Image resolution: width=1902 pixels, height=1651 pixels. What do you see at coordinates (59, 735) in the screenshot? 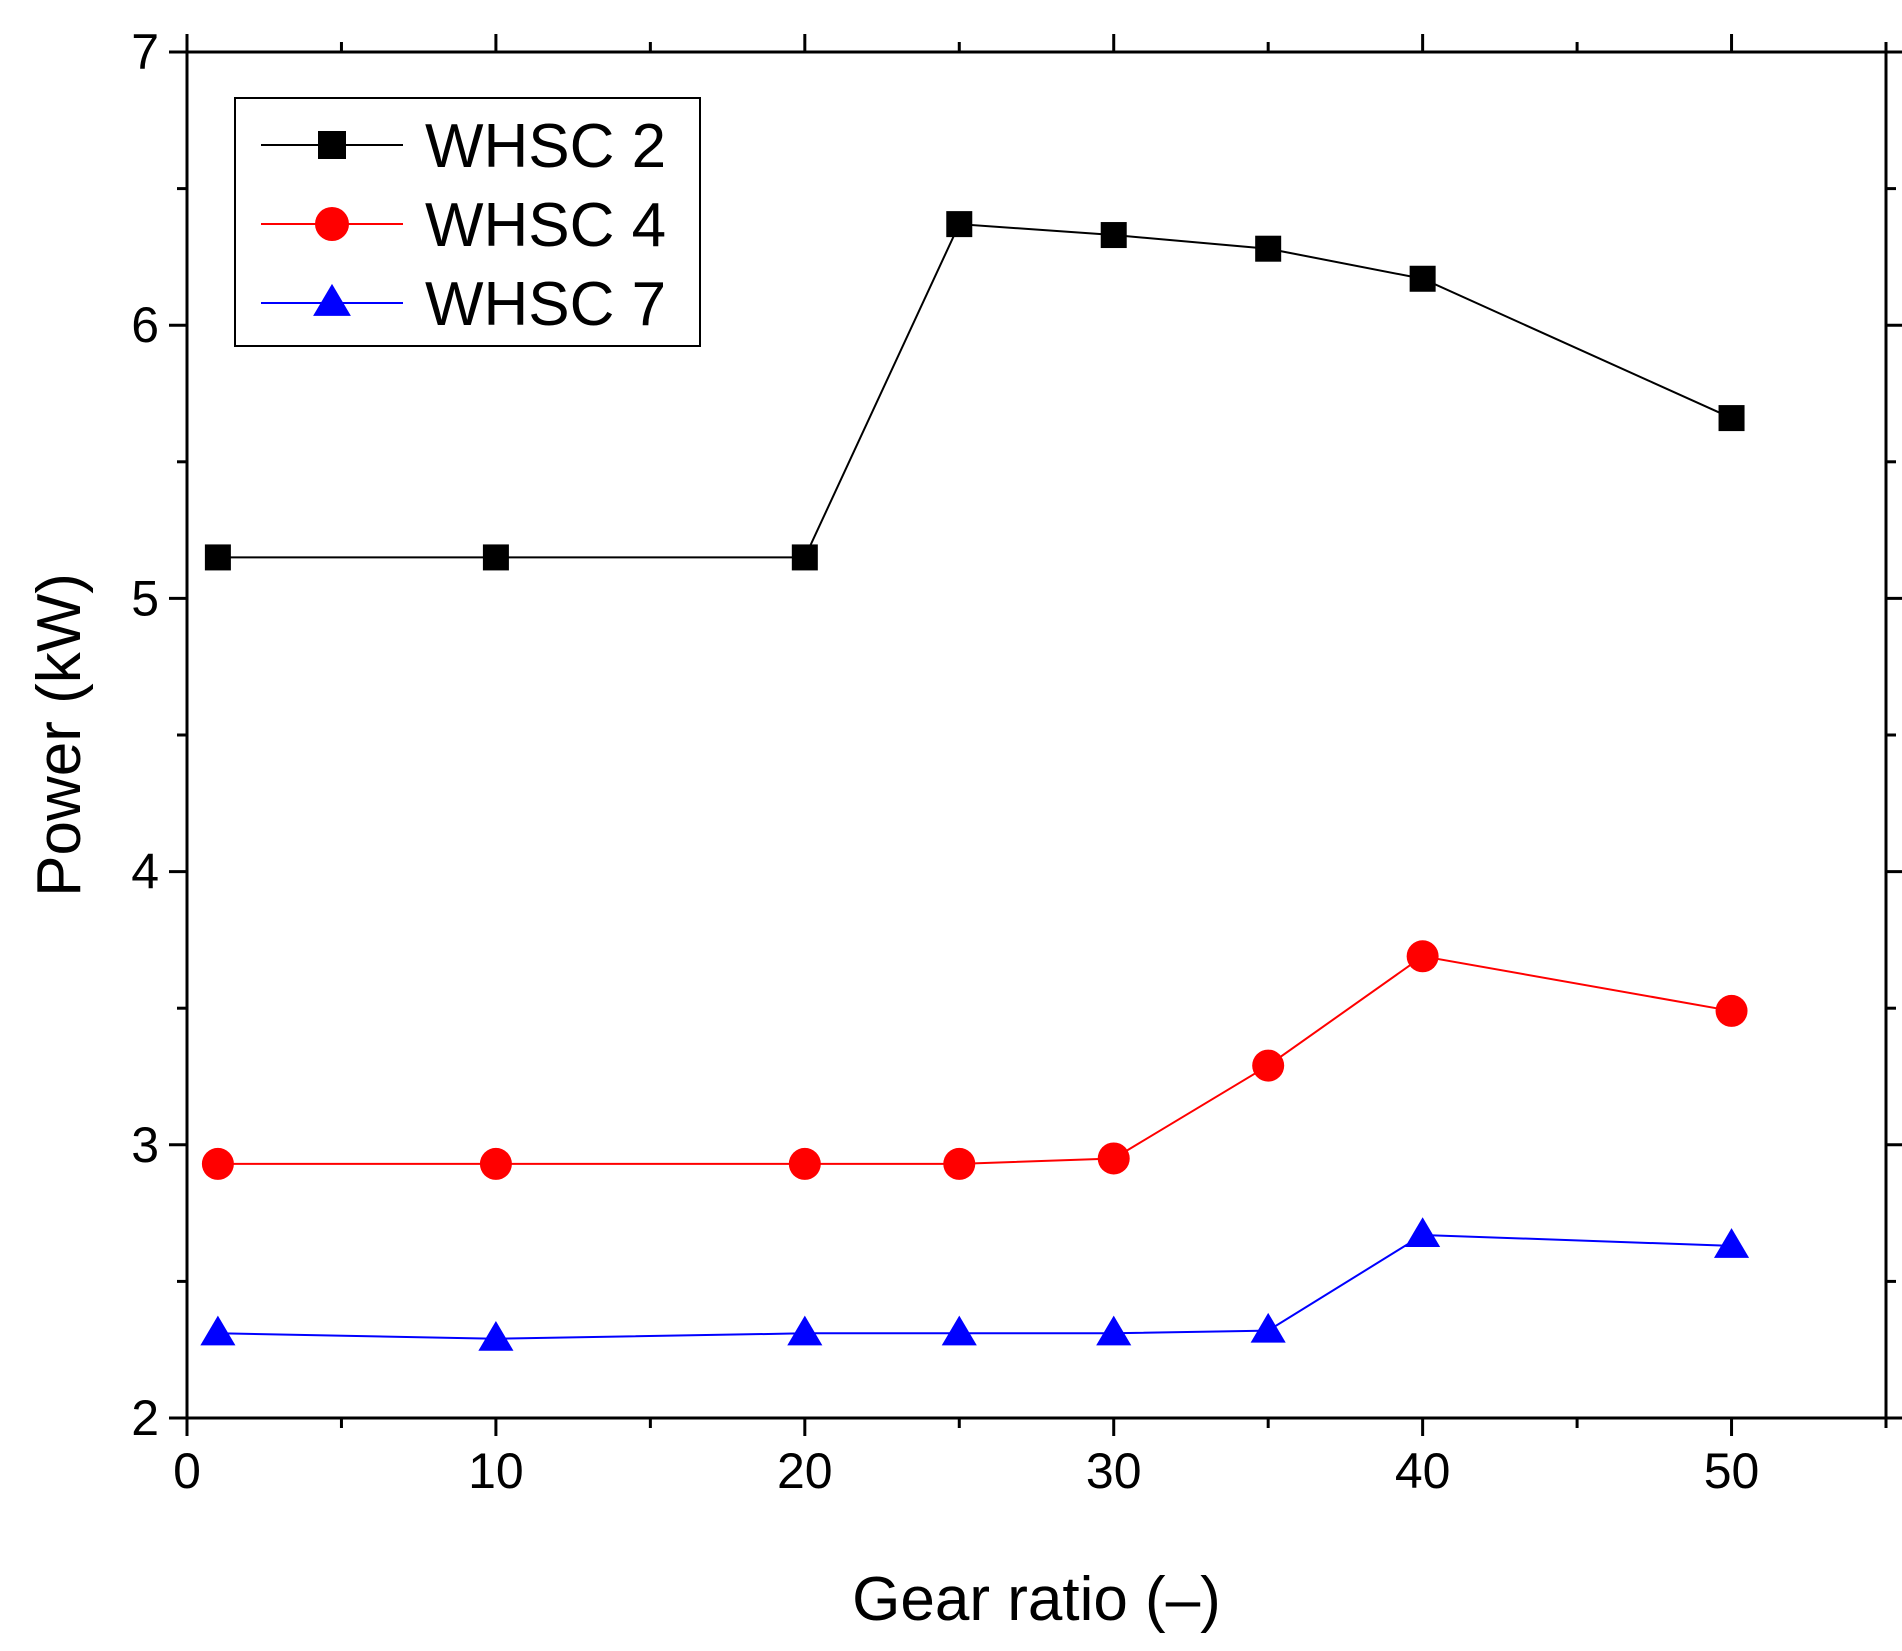
I see `y-axis-title: Power (kW)` at bounding box center [59, 735].